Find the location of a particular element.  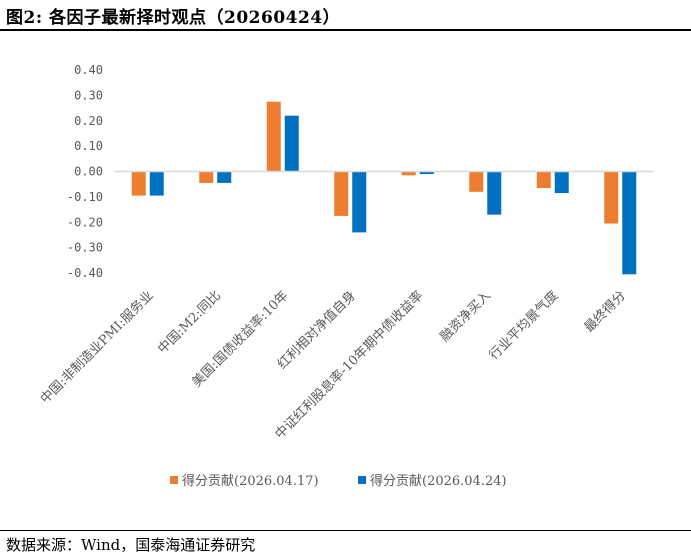

legend: 得分贡献(2026.04.17) 得分贡献(2026.04.24) is located at coordinates (338, 481).